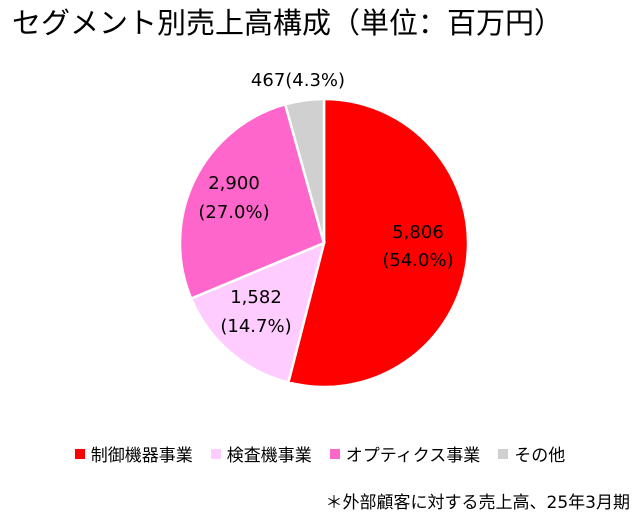  What do you see at coordinates (418, 232) in the screenshot?
I see `slice-value-label: 5,806` at bounding box center [418, 232].